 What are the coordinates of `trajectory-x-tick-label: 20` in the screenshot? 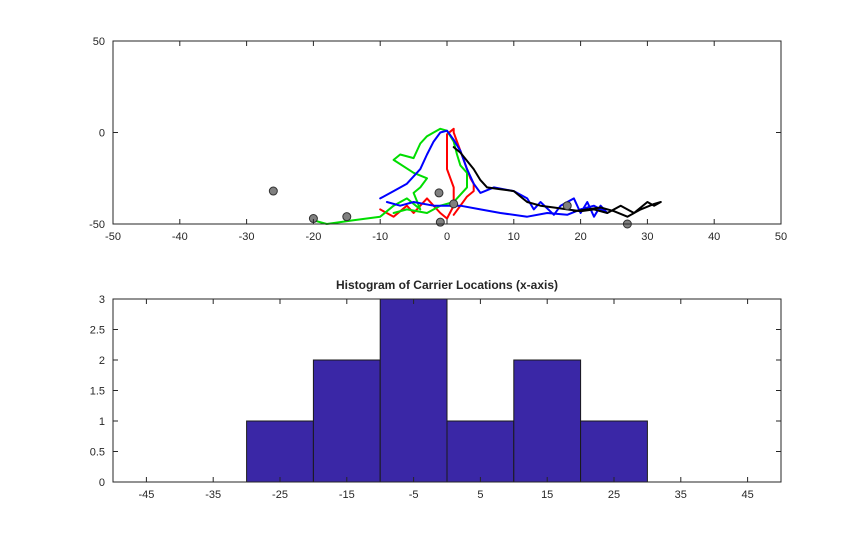 It's located at (580, 237).